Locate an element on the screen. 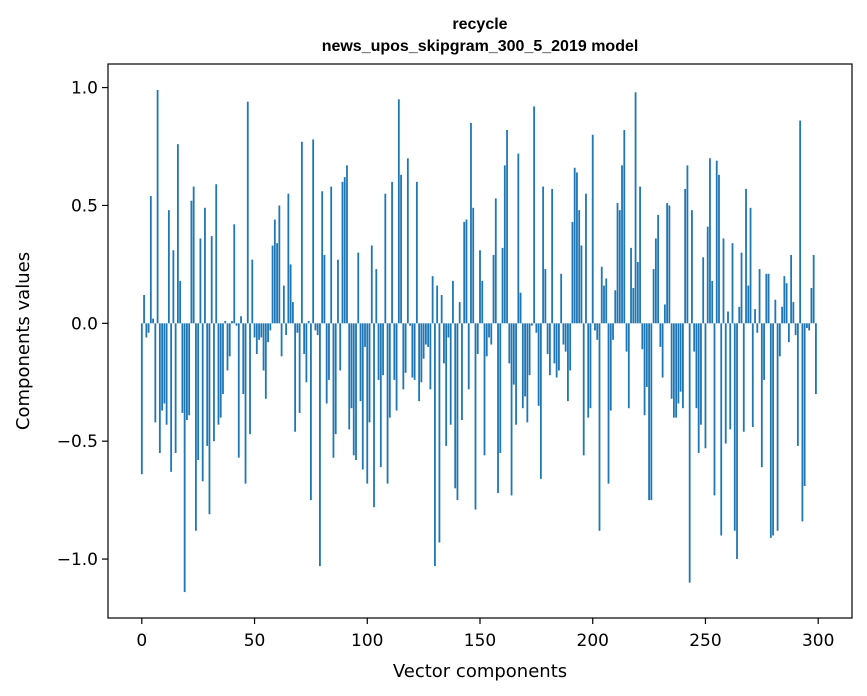 This screenshot has height=696, width=867. x-axis-ticks: 0 50 100 150 200 250 300 is located at coordinates (485, 634).